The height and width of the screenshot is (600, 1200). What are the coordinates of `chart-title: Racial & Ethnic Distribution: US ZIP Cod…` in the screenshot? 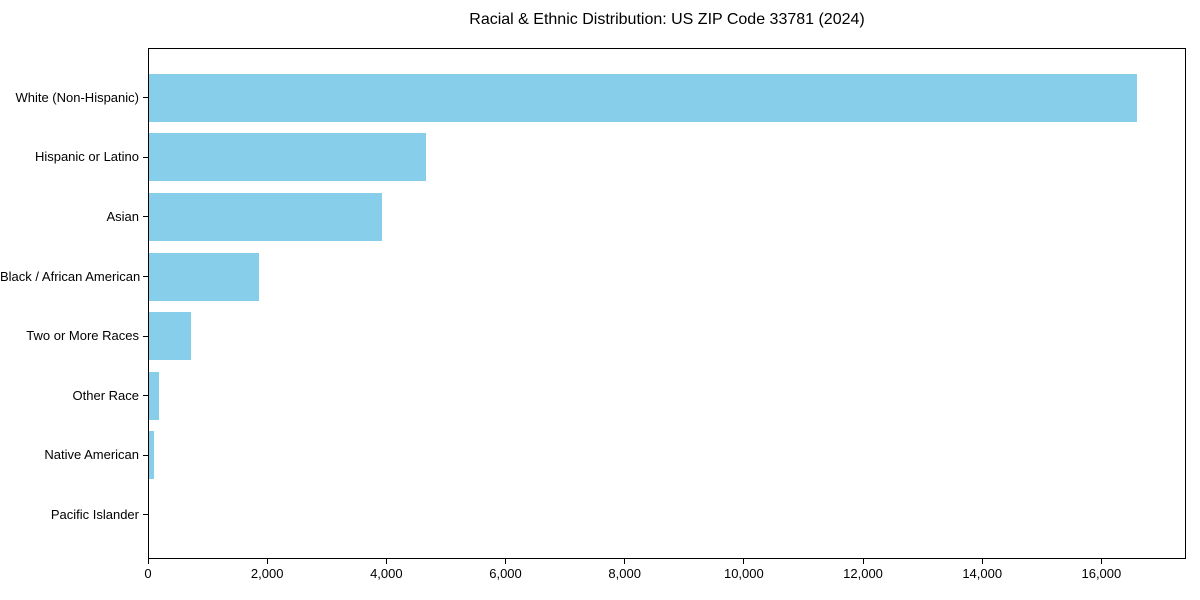 It's located at (667, 19).